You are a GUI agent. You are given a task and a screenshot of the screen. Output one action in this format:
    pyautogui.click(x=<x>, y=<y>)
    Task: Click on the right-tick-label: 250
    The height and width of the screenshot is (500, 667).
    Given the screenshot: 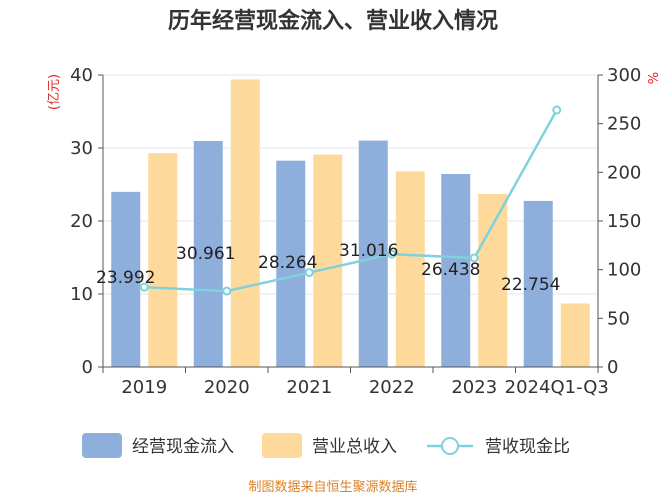 What is the action you would take?
    pyautogui.click(x=624, y=124)
    